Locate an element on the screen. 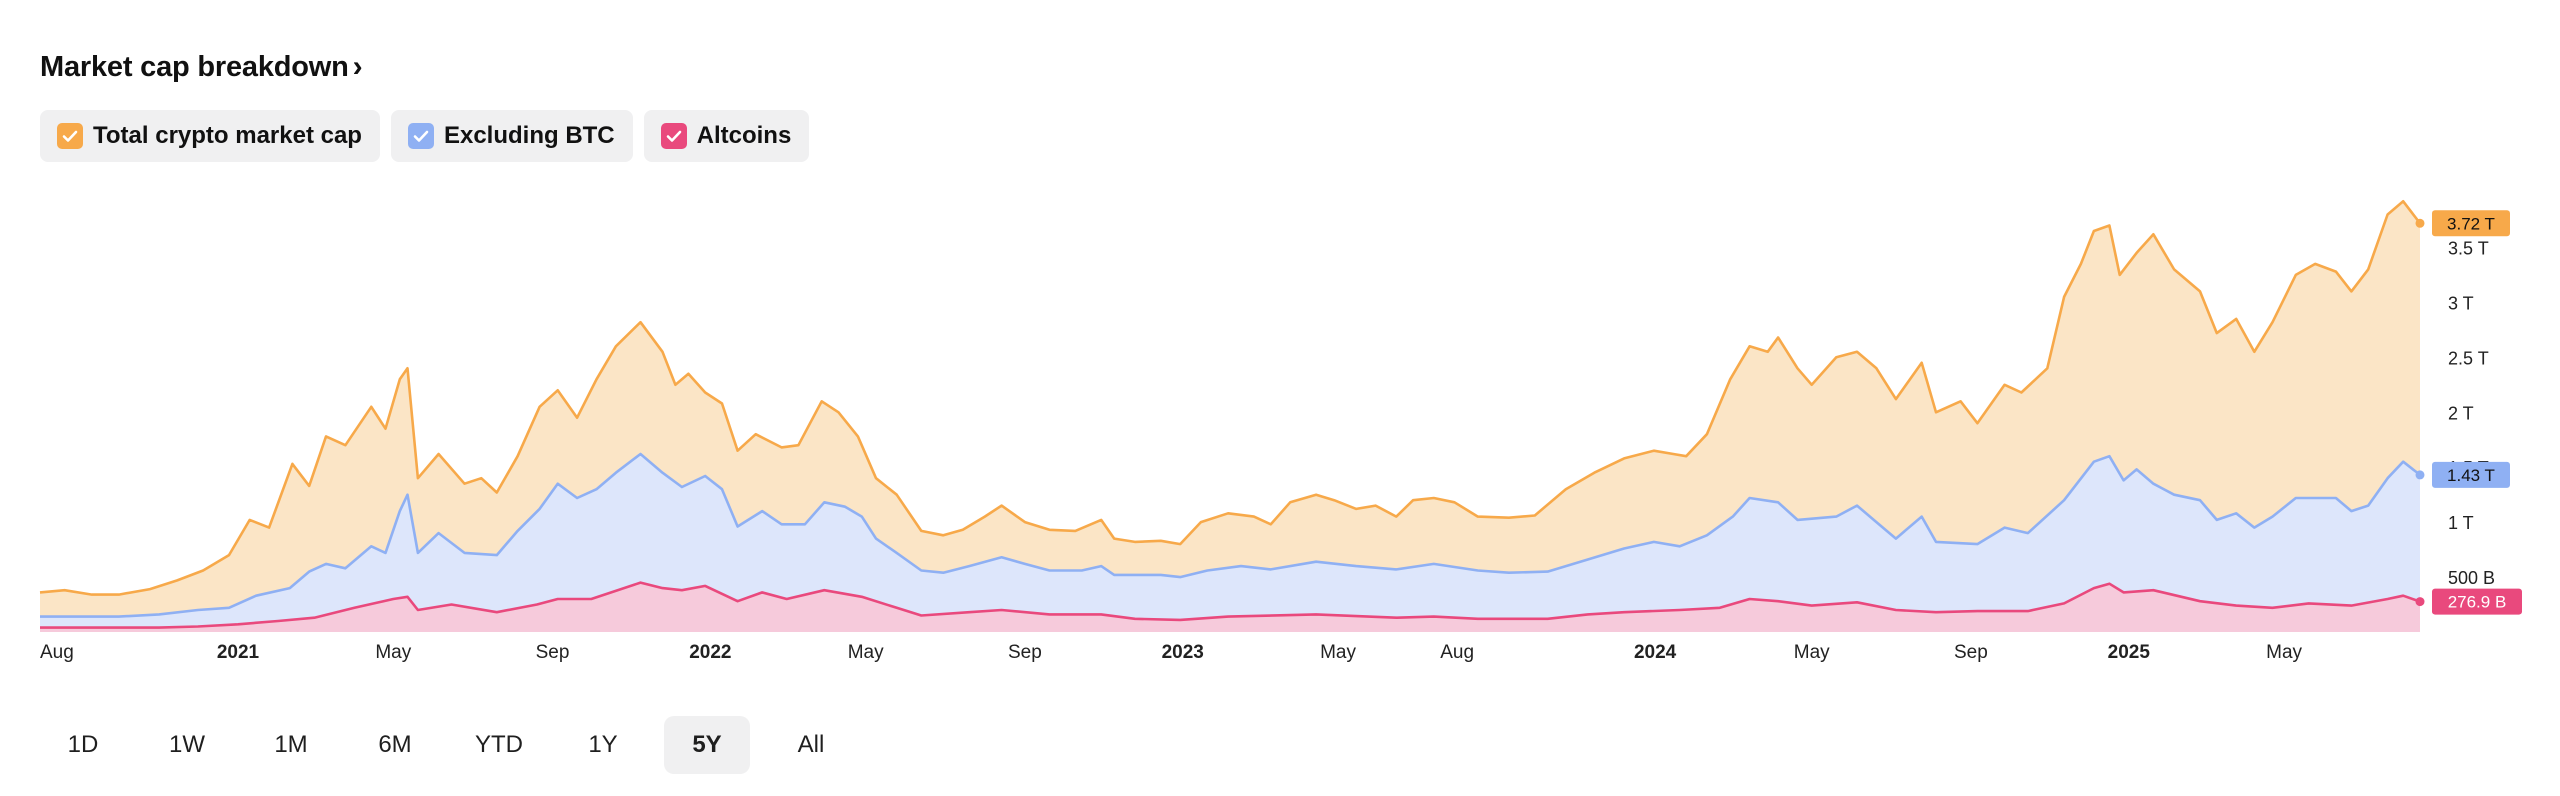  period-button-1m: 1M is located at coordinates (291, 744).